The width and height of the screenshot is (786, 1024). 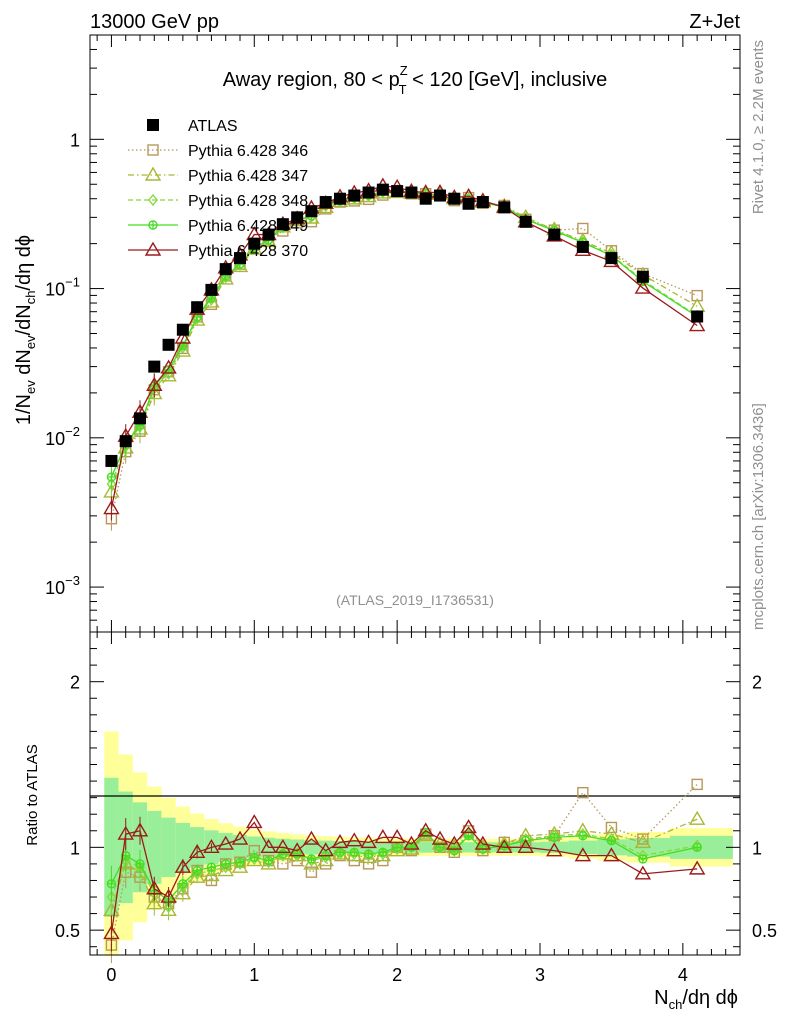 I want to click on header-energy: 13000 GeV pp, so click(x=154, y=22).